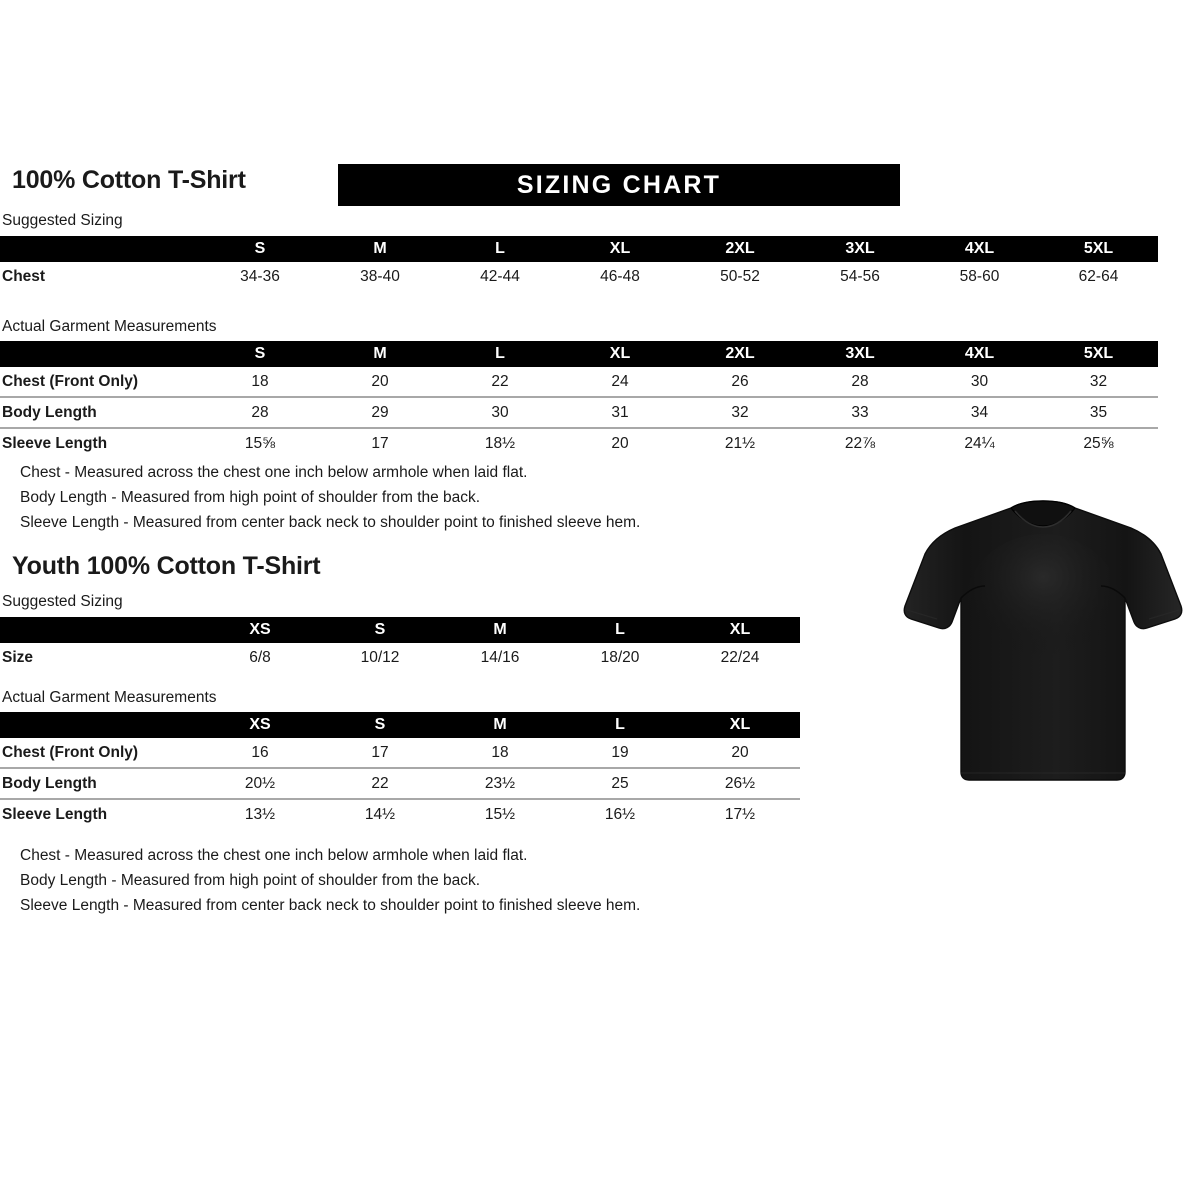 The width and height of the screenshot is (1200, 1200). What do you see at coordinates (1098, 276) in the screenshot?
I see `cell-chest-5xl: 62-64` at bounding box center [1098, 276].